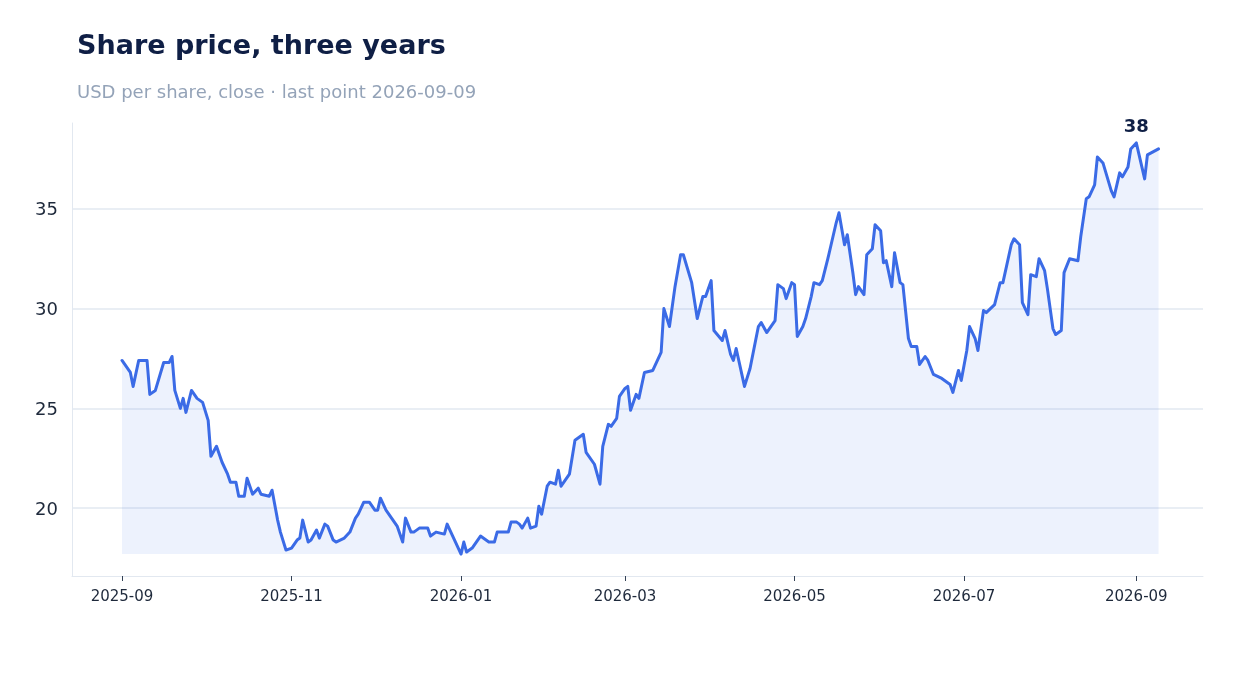  What do you see at coordinates (46, 309) in the screenshot?
I see `y-tick-label: 30` at bounding box center [46, 309].